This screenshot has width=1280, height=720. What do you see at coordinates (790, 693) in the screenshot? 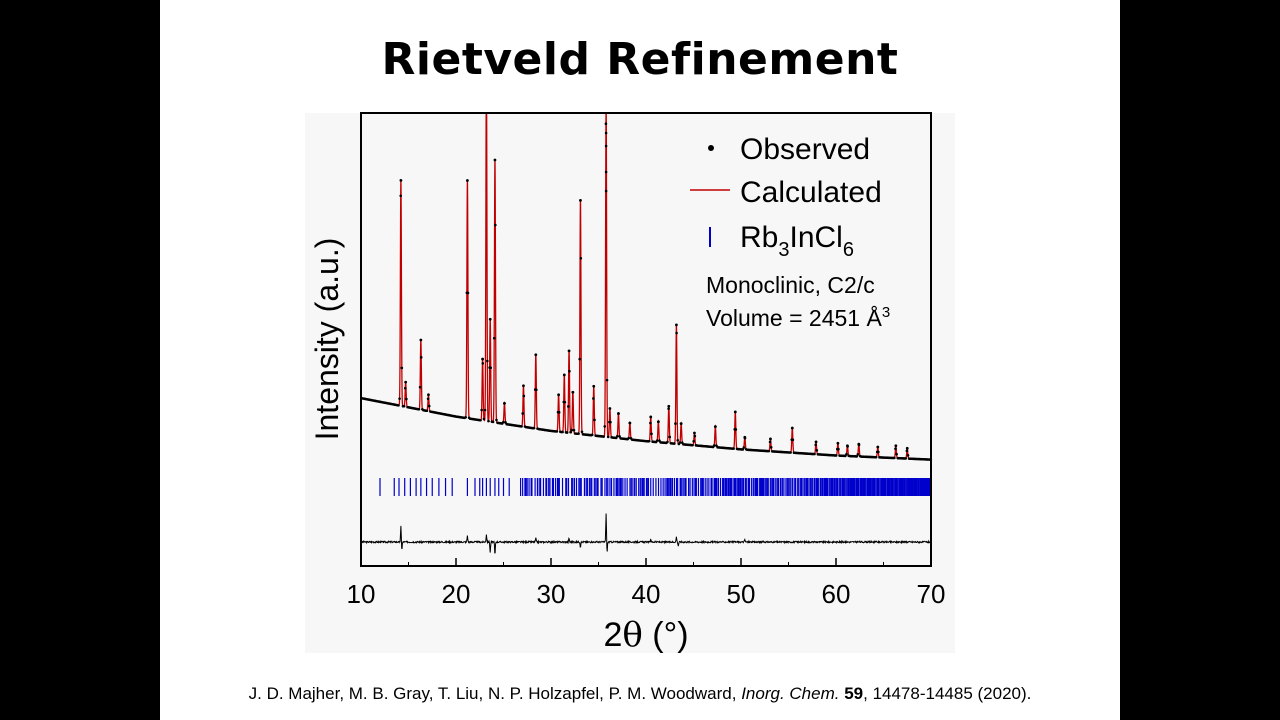
I see `citation-journal: Inorg. Chem.` at bounding box center [790, 693].